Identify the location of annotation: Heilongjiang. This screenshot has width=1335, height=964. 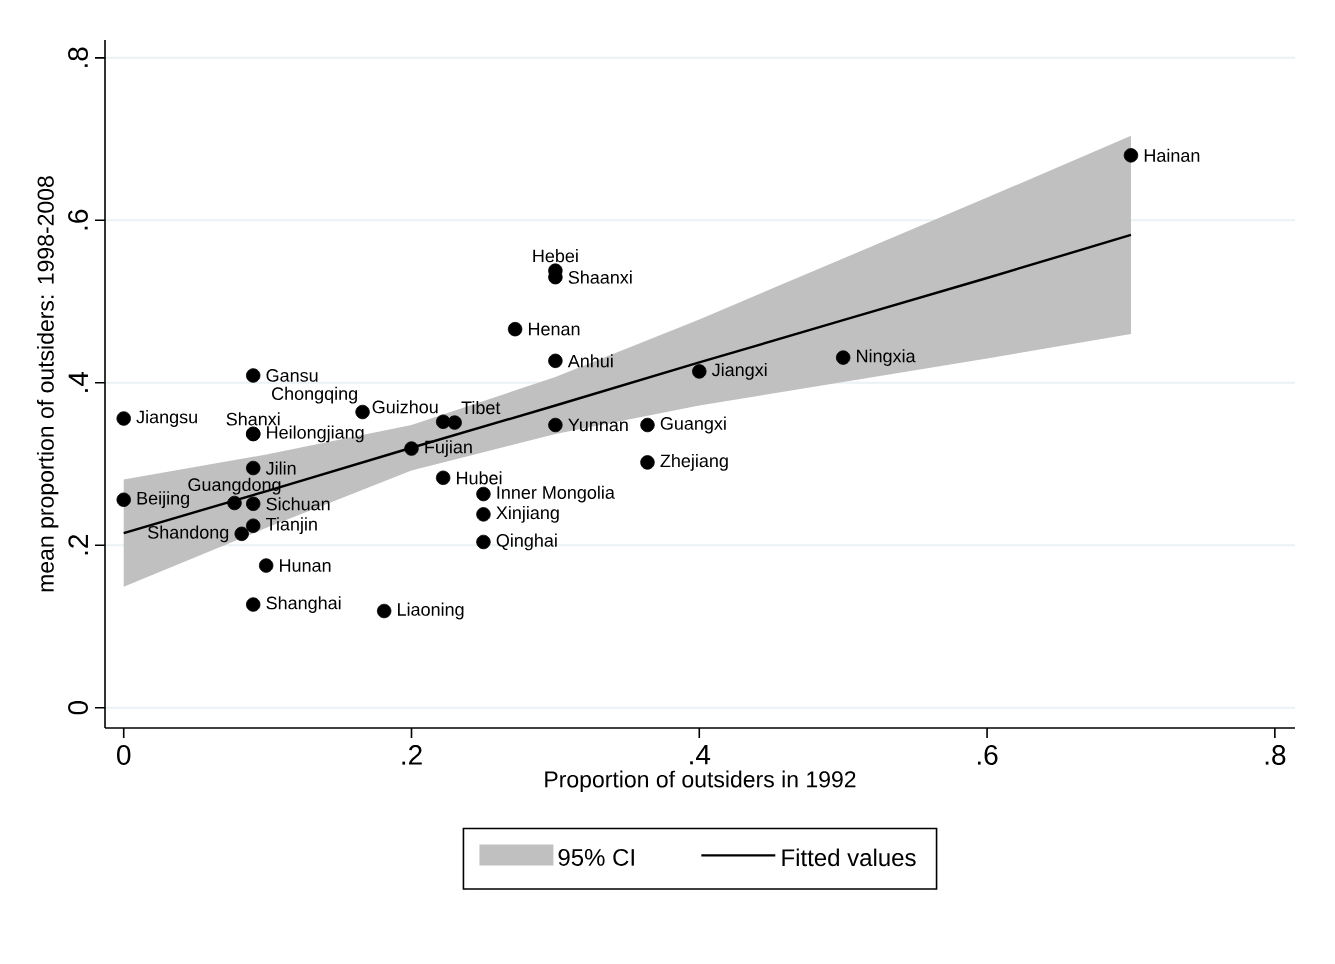
(315, 434).